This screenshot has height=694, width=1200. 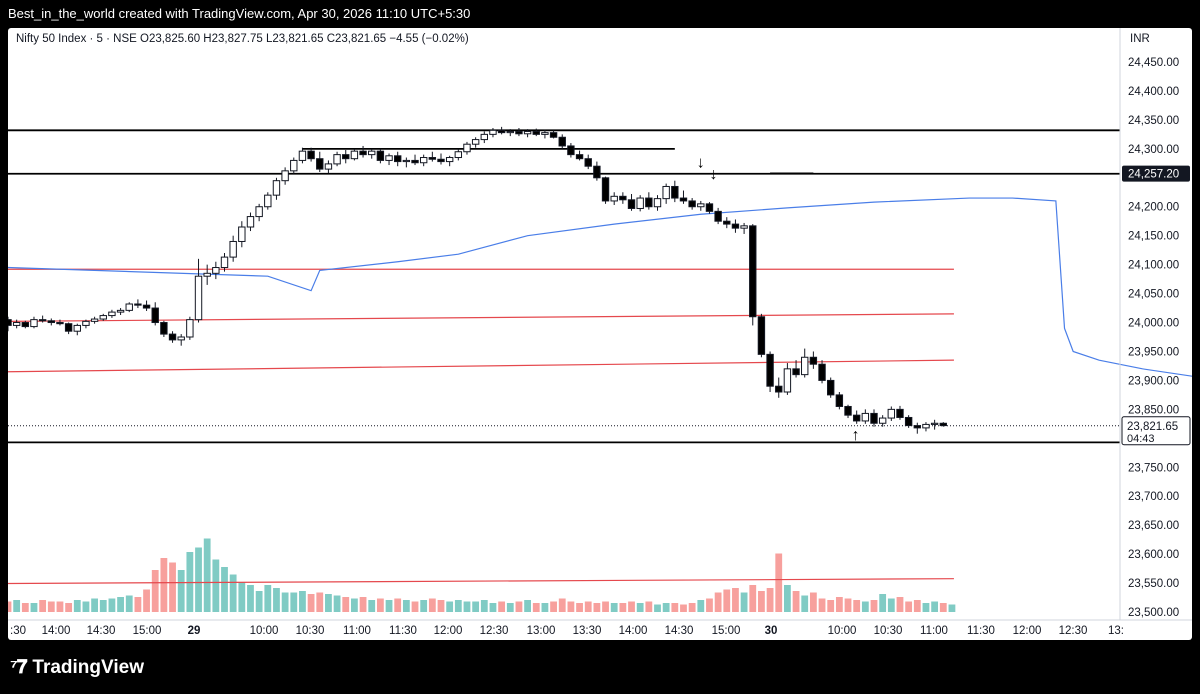 I want to click on arrow-up-icon: ↑, so click(x=856, y=435).